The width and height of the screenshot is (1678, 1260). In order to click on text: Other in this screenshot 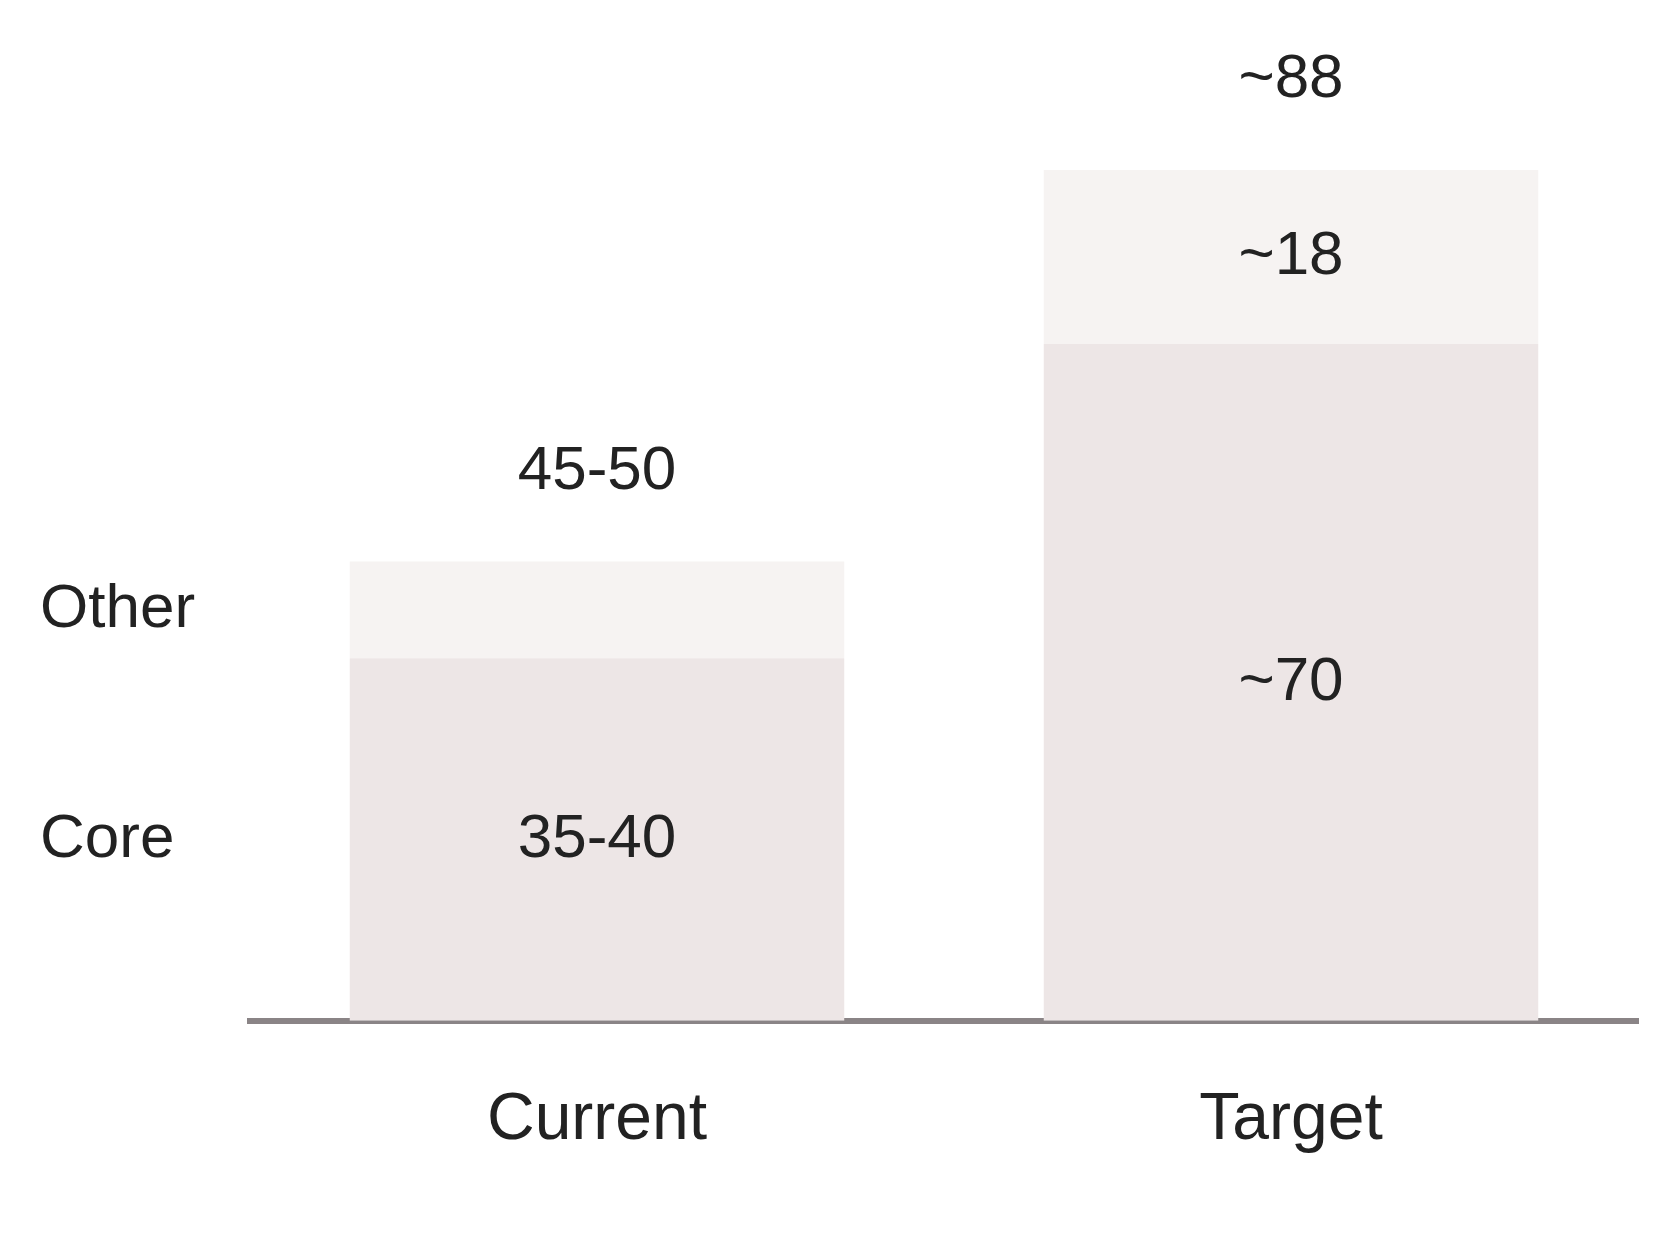, I will do `click(118, 605)`.